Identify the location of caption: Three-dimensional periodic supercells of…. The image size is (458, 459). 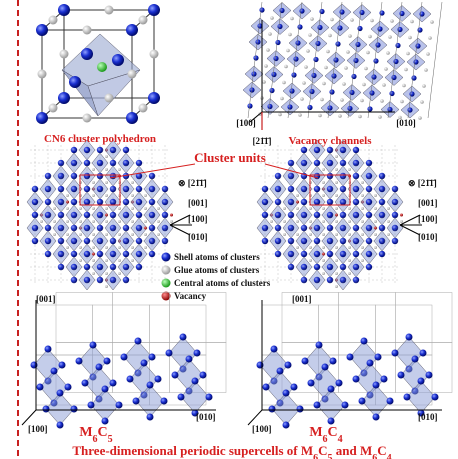
(231, 451).